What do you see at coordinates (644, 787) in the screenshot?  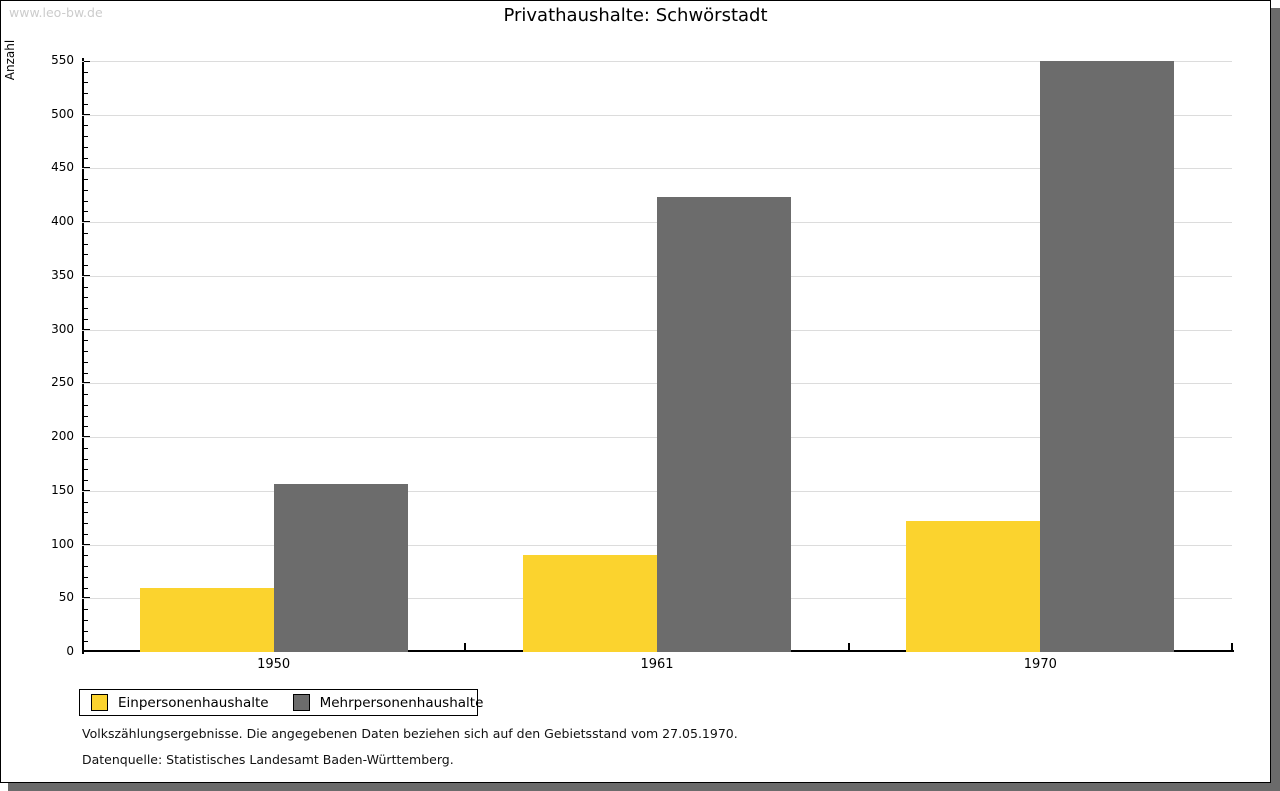 I see `window-shadow-bottom` at bounding box center [644, 787].